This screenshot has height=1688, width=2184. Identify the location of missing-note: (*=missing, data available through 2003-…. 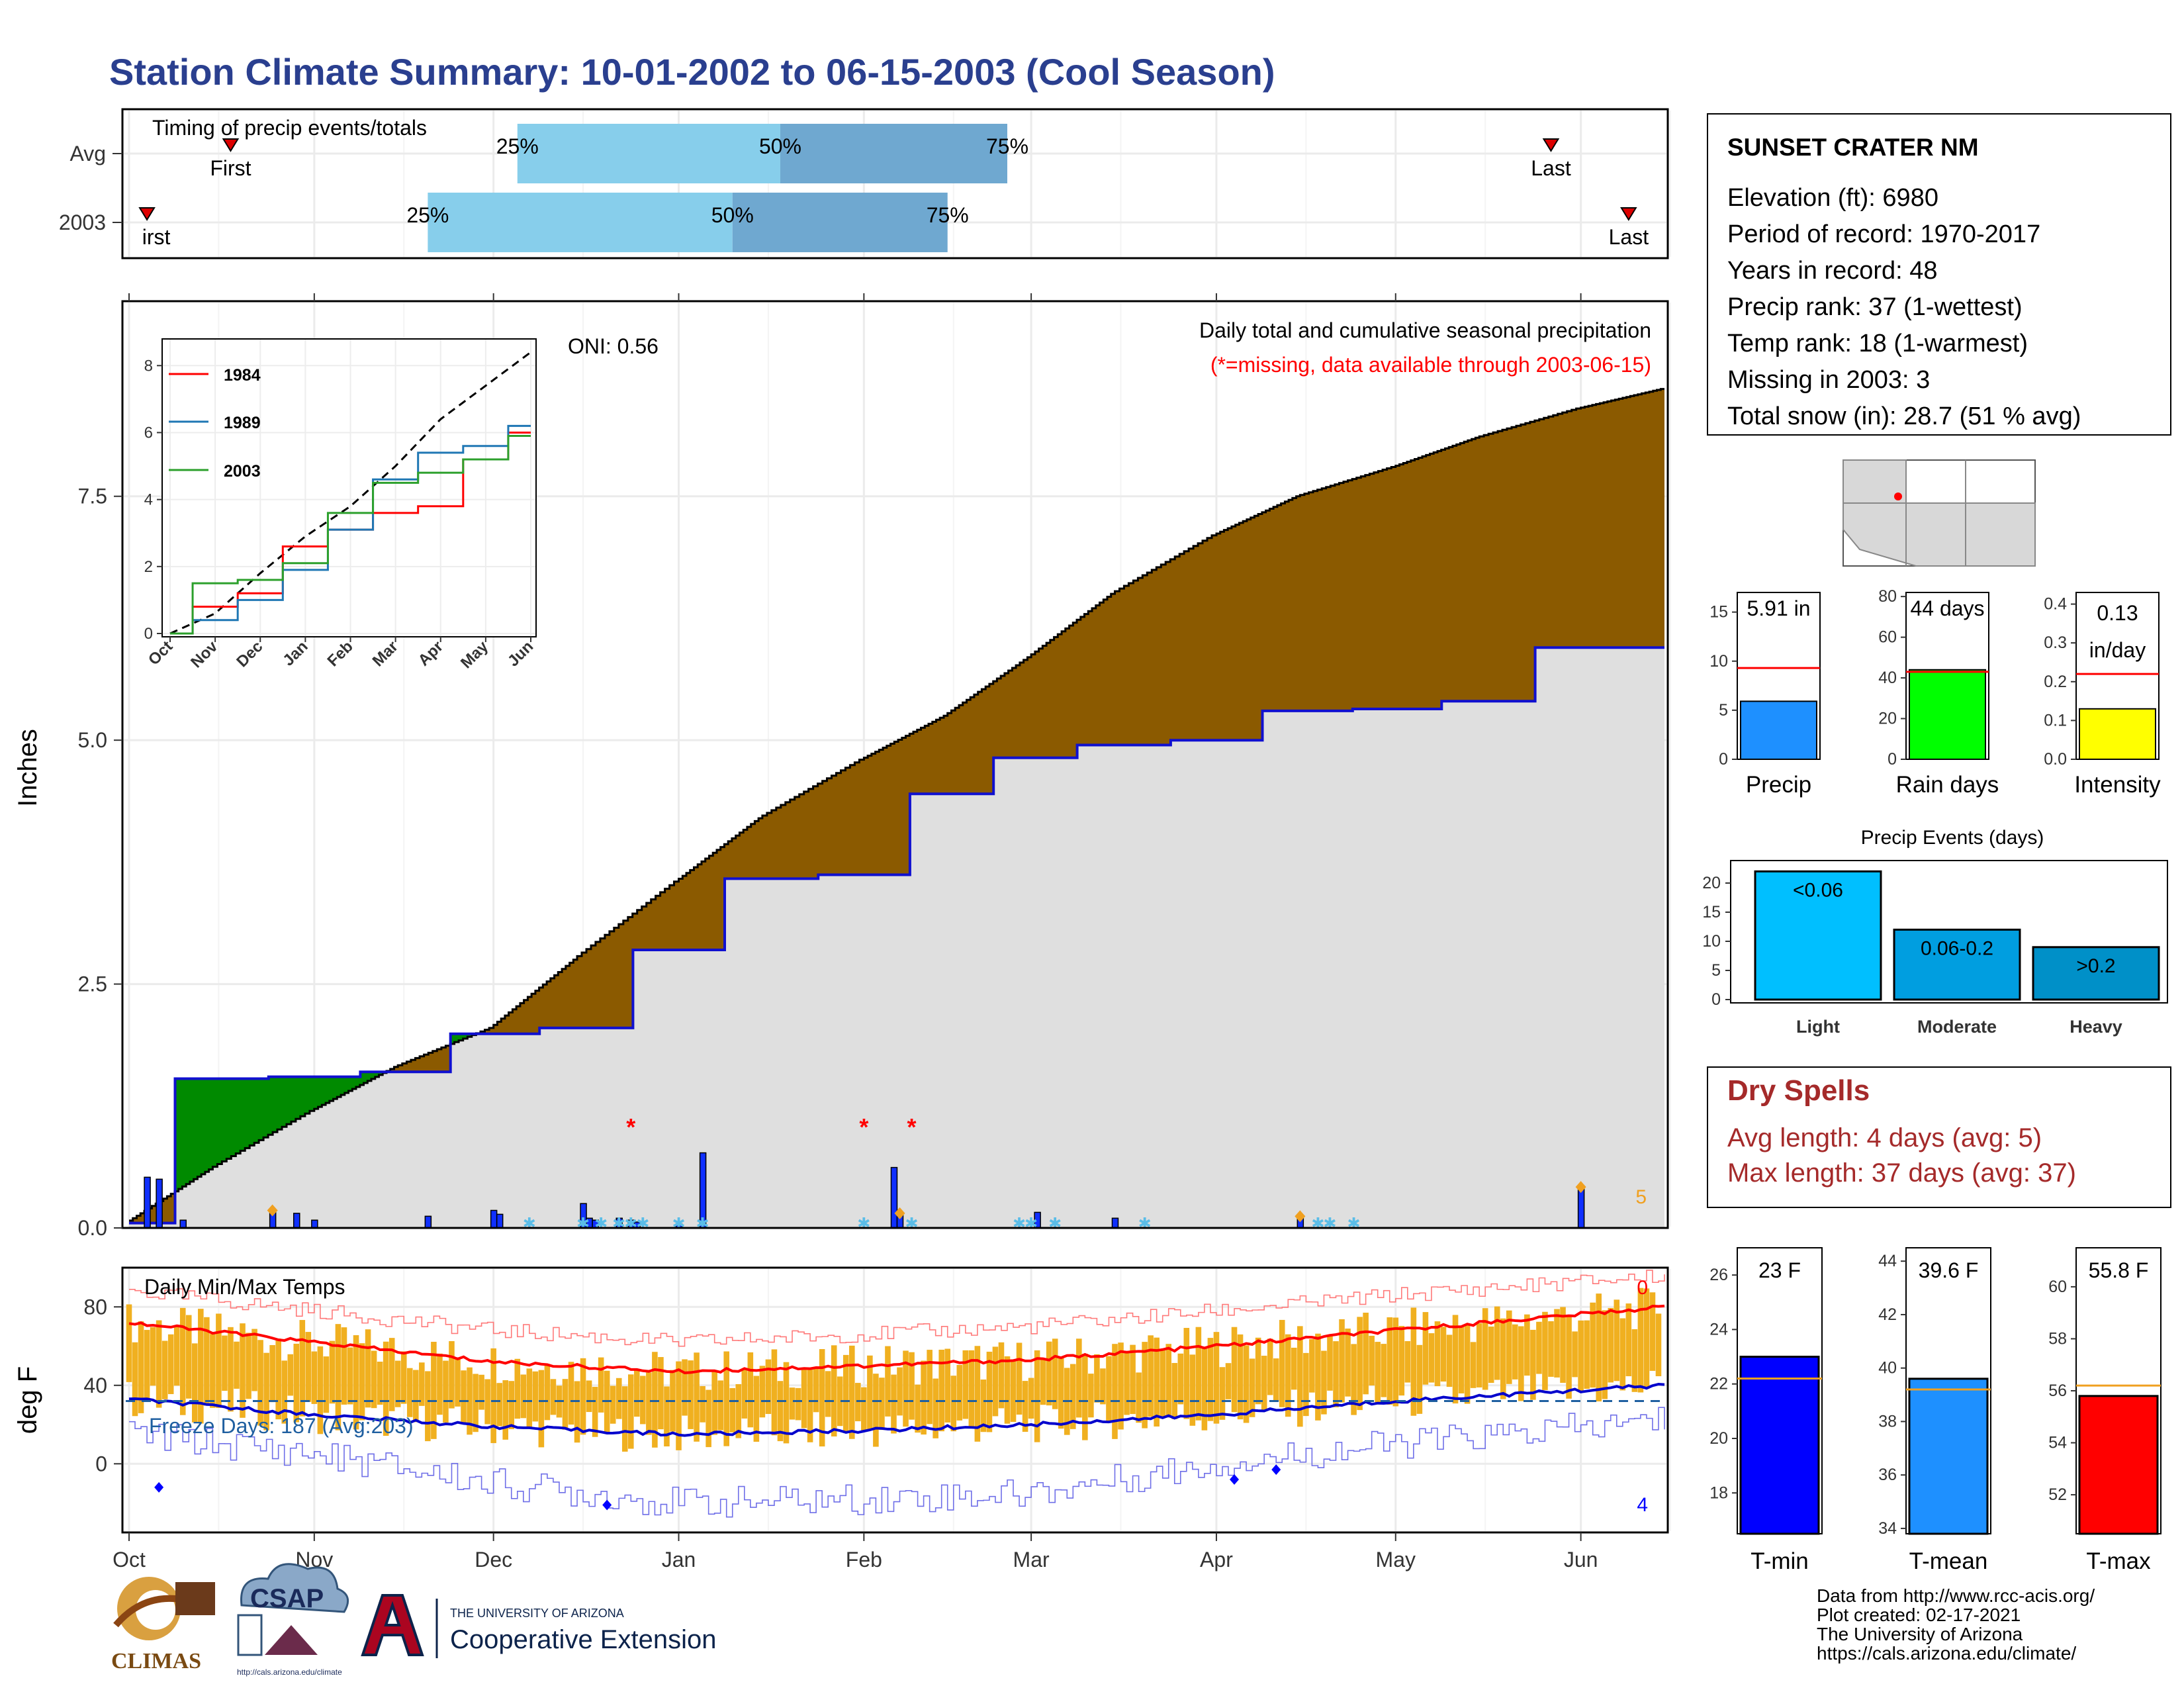
(1430, 365).